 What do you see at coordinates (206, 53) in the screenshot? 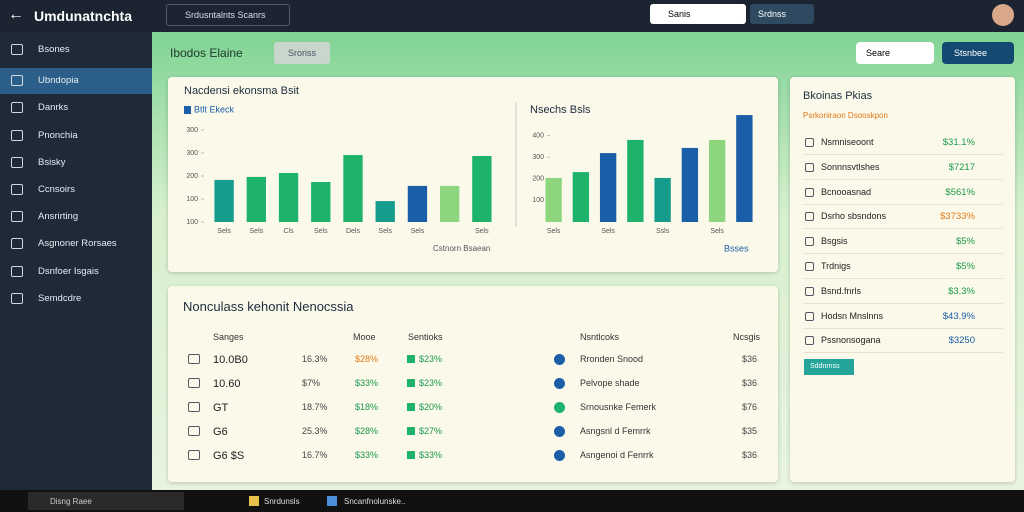
I see `header-title: Ibodos Elaine` at bounding box center [206, 53].